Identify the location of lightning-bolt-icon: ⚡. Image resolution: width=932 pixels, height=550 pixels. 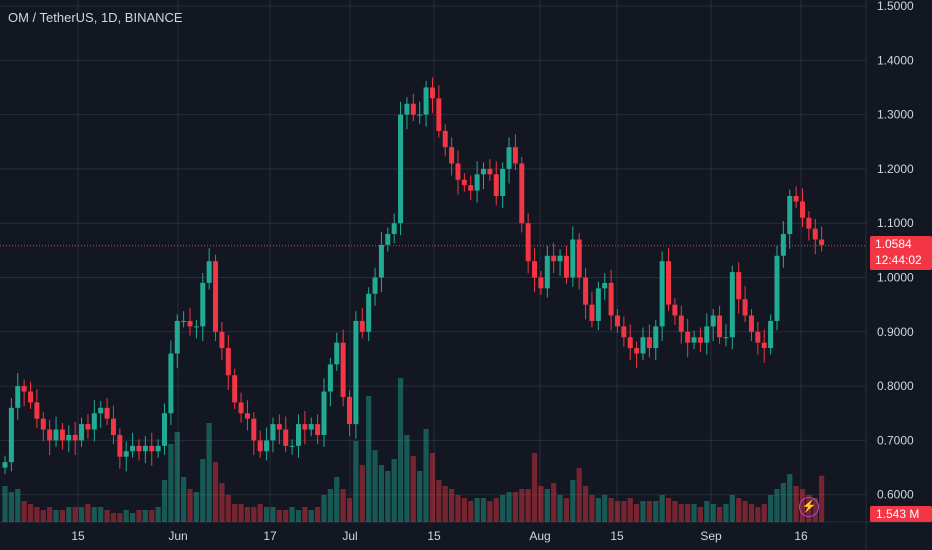
(809, 507).